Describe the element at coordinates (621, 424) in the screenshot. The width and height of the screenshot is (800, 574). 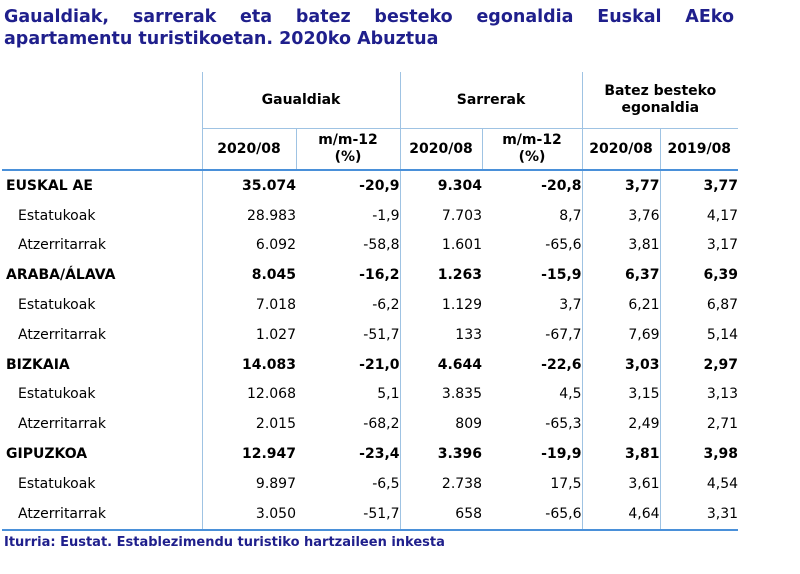
I see `cell: 2,49` at that location.